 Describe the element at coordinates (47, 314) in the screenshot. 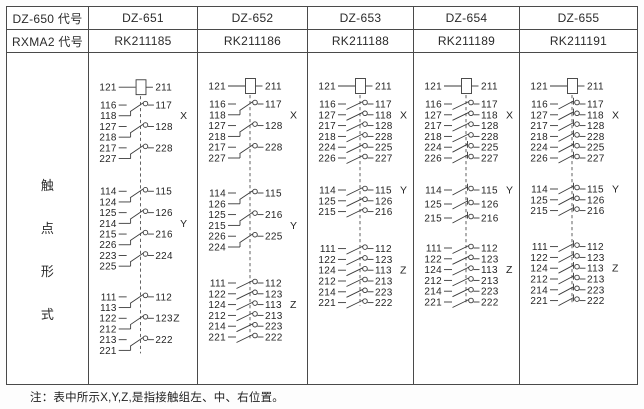

I see `row-label-char: 式` at that location.